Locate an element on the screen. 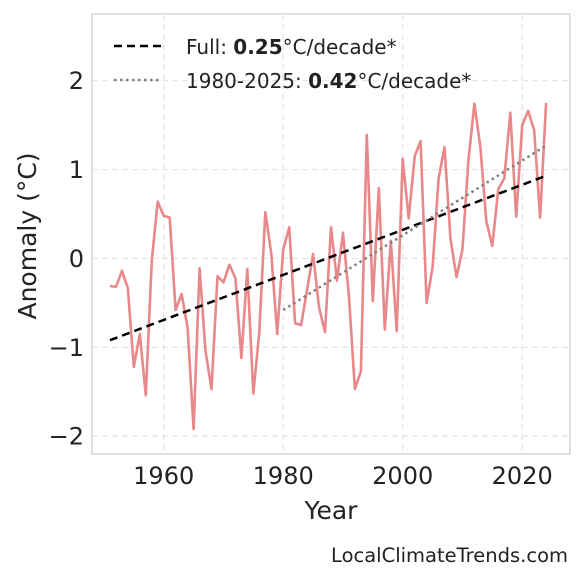  y-tick-label: 2 is located at coordinates (76, 81).